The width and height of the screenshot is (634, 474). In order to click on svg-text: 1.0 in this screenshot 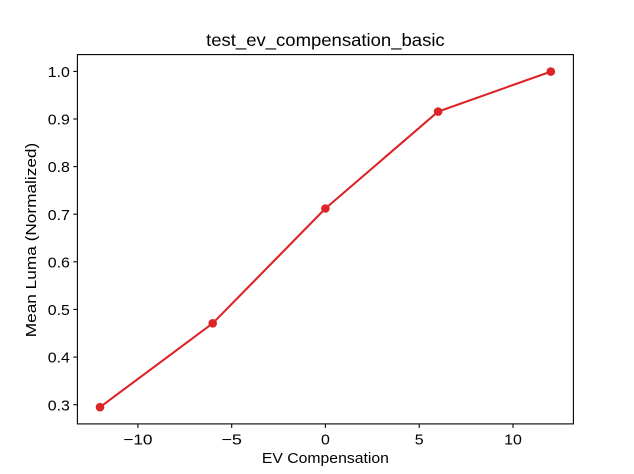, I will do `click(59, 73)`.